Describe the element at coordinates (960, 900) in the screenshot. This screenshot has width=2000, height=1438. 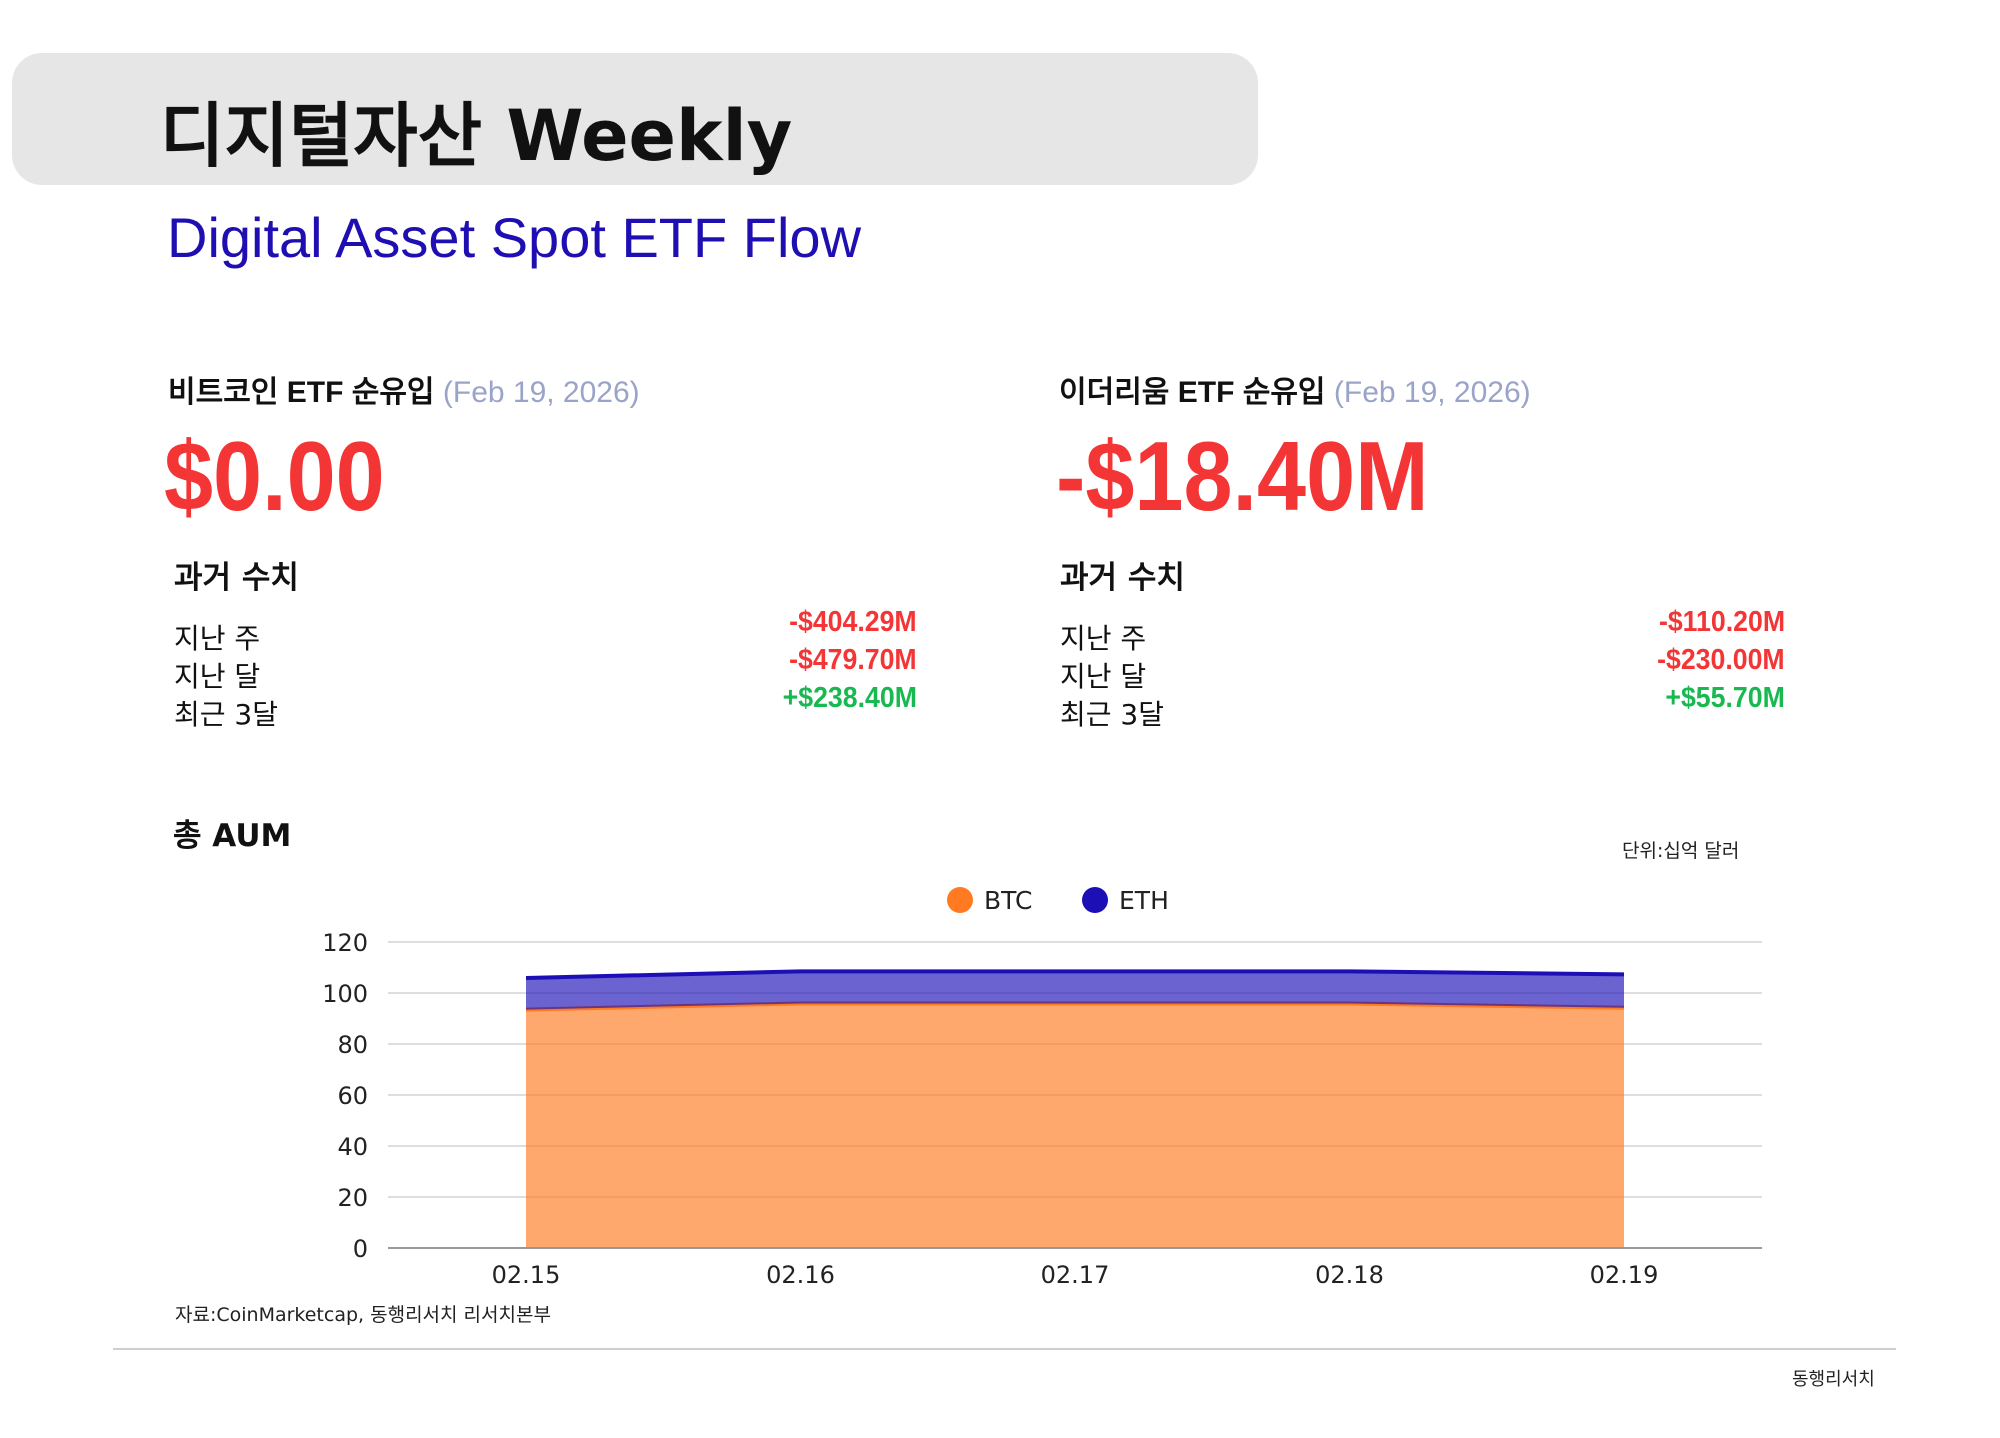
I see `legend-marker-btc` at that location.